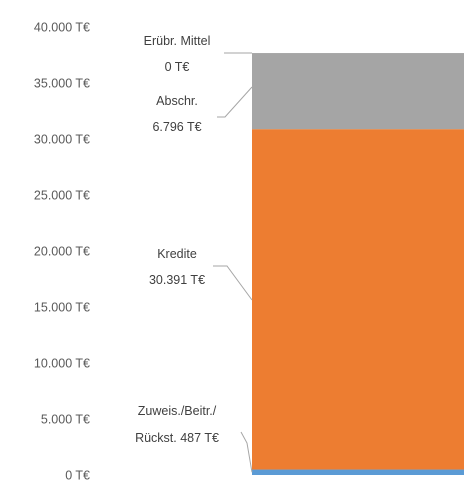 The image size is (464, 480). Describe the element at coordinates (177, 411) in the screenshot. I see `data-label-line1: Zuweis./Beitr./` at that location.